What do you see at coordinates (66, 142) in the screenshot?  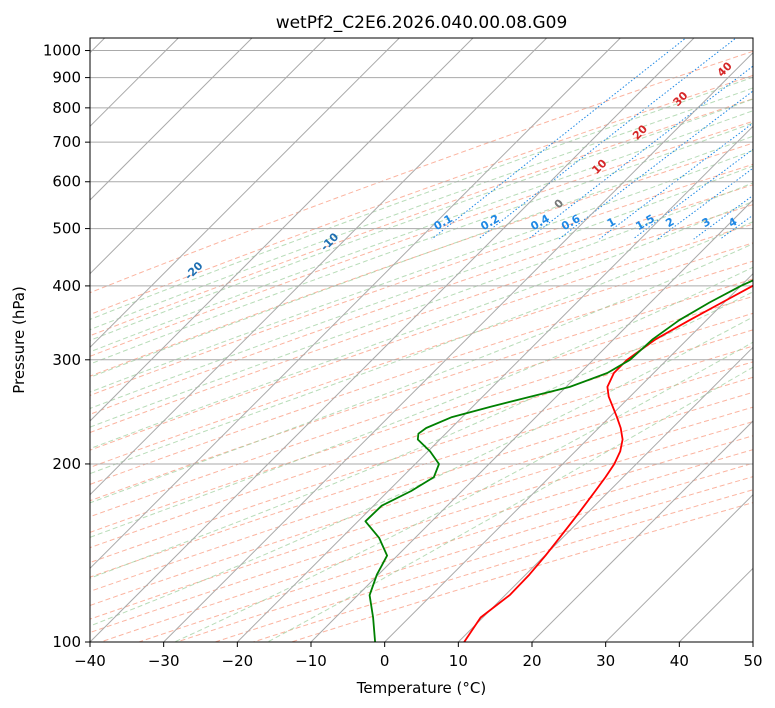 I see `y-tick-label: 700` at bounding box center [66, 142].